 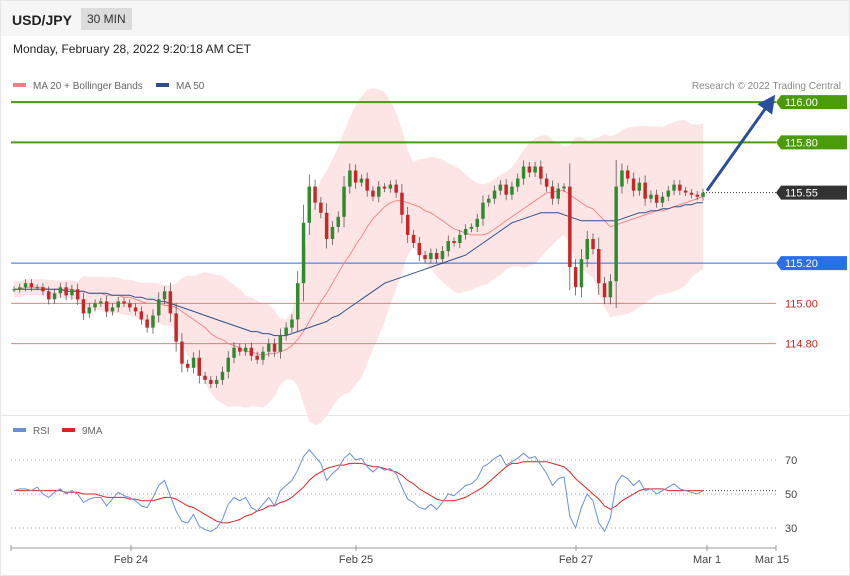 I want to click on rsi-tick-label: 70, so click(x=791, y=461).